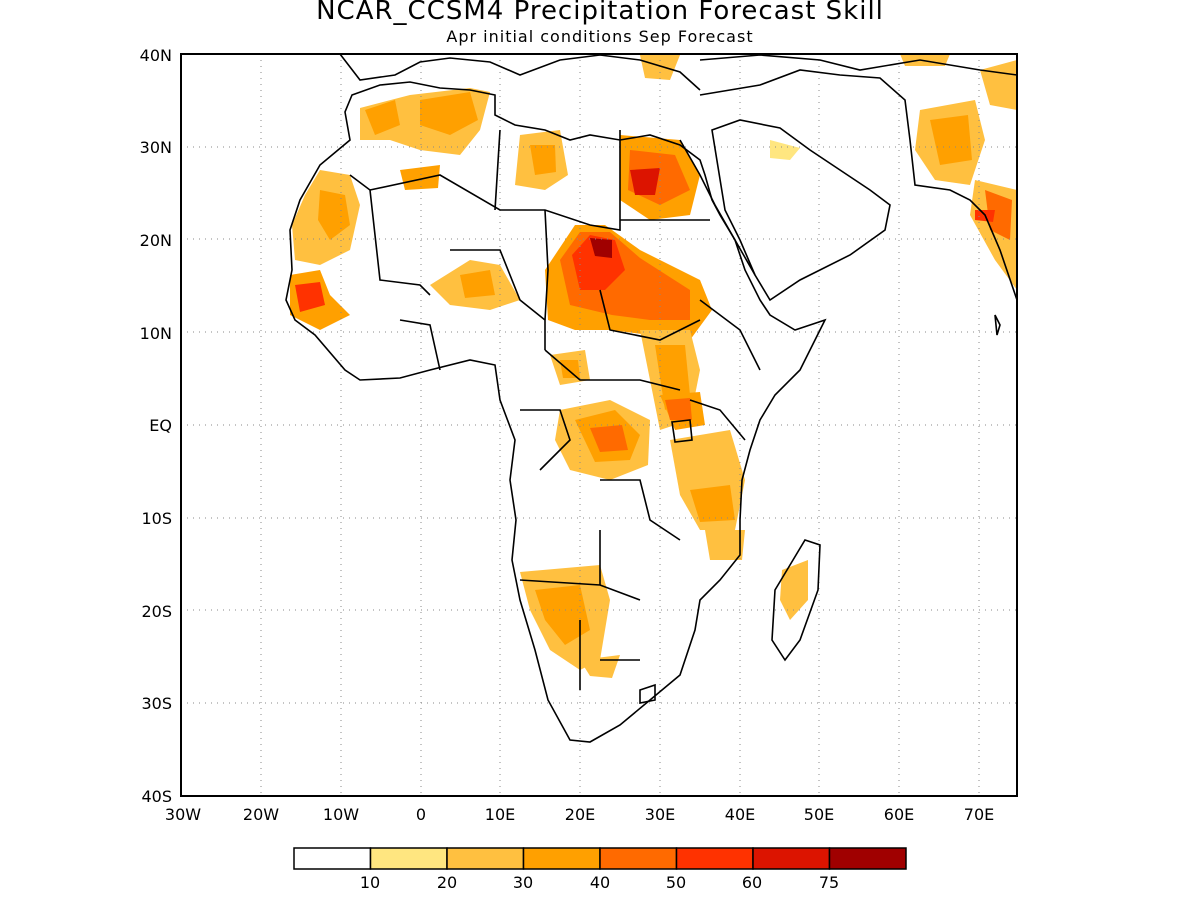 The image size is (1200, 900). I want to click on map-title: NCAR_CCSM4 Precipitation Forecast Skill, so click(600, 13).